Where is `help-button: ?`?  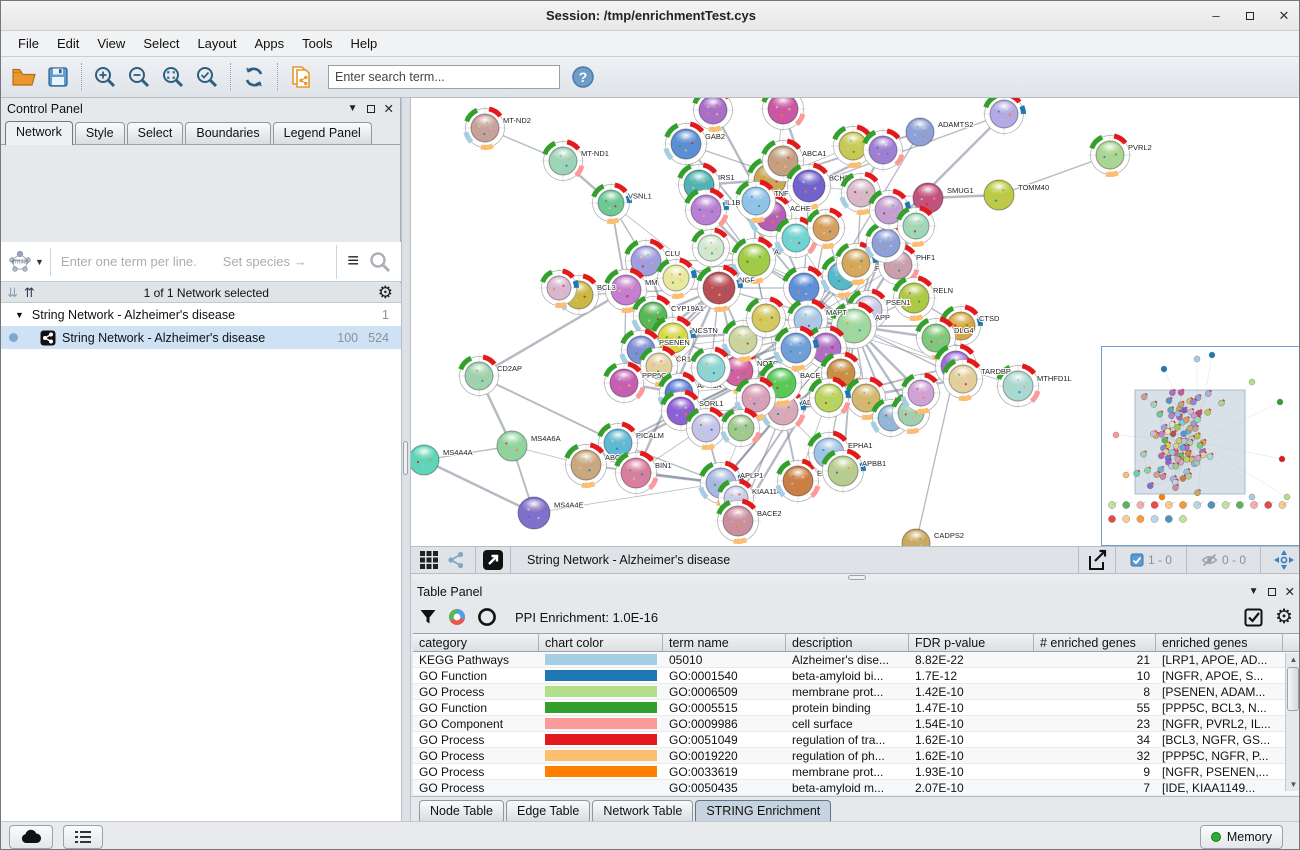
help-button: ? is located at coordinates (583, 77).